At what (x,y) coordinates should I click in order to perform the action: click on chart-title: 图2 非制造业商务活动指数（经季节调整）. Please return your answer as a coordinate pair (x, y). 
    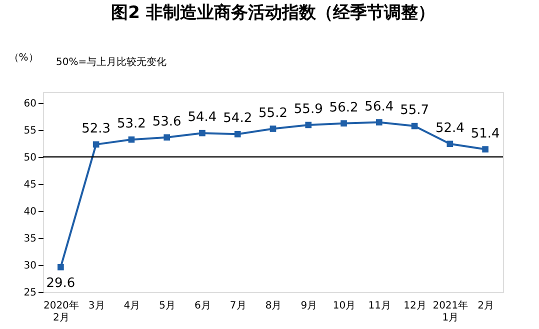
    Looking at the image, I should click on (273, 13).